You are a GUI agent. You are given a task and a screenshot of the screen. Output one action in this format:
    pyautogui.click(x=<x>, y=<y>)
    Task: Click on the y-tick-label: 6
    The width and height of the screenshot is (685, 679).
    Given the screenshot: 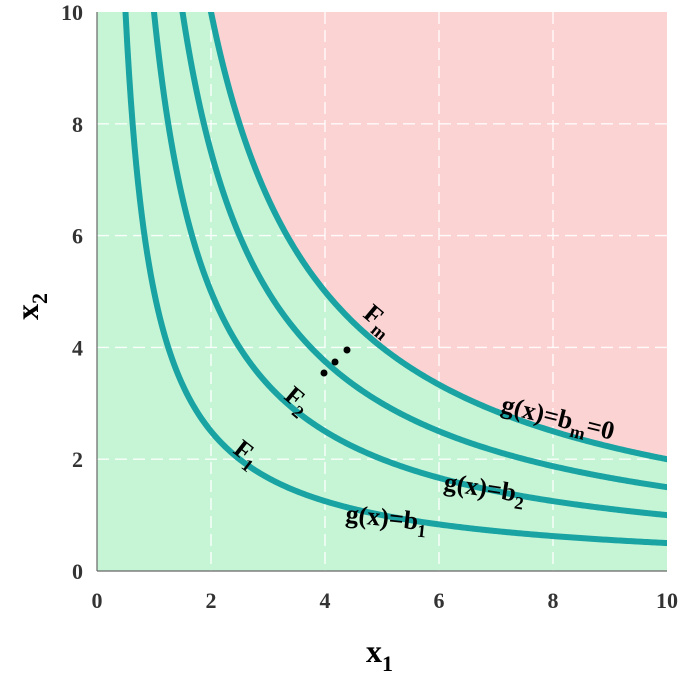 What is the action you would take?
    pyautogui.click(x=77, y=236)
    